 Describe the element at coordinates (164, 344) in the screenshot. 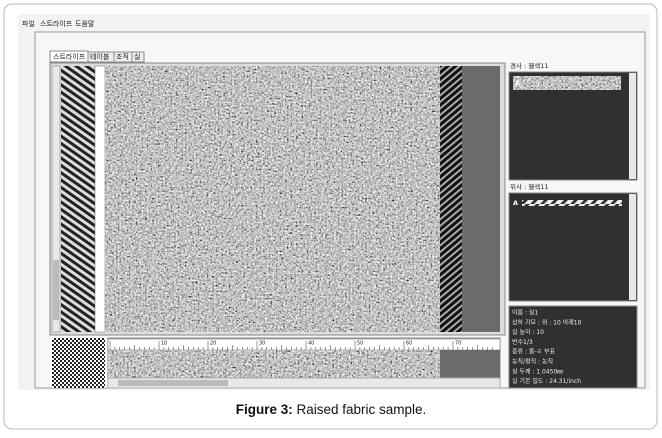

I see `ruler-label: 10` at that location.